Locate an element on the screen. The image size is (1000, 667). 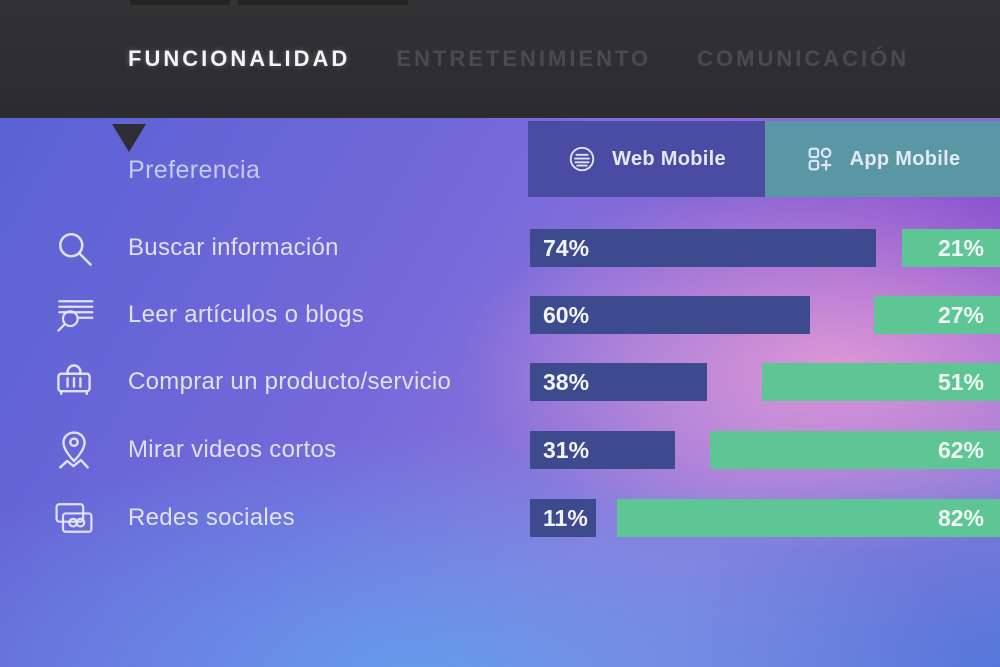
chart-row: Leer artículos o blogs 60% 27% is located at coordinates (500, 315).